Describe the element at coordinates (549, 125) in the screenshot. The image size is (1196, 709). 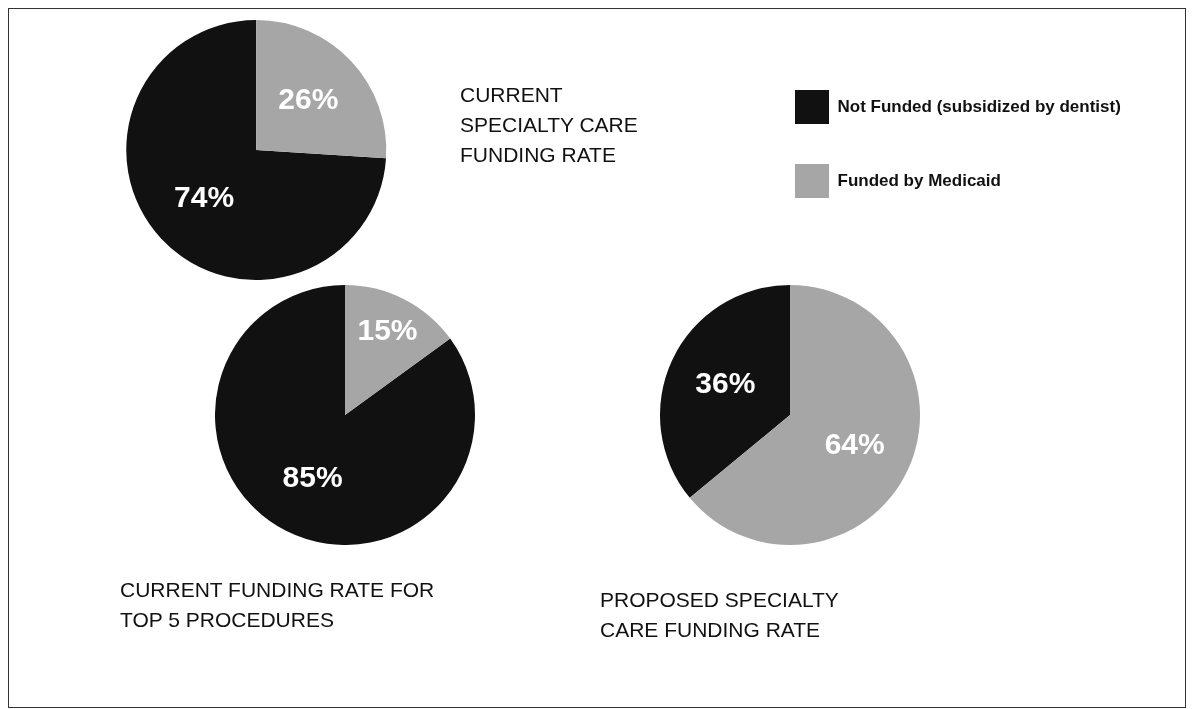
I see `text: CURRENT SPECIALTY CARE FUNDING RATE` at that location.